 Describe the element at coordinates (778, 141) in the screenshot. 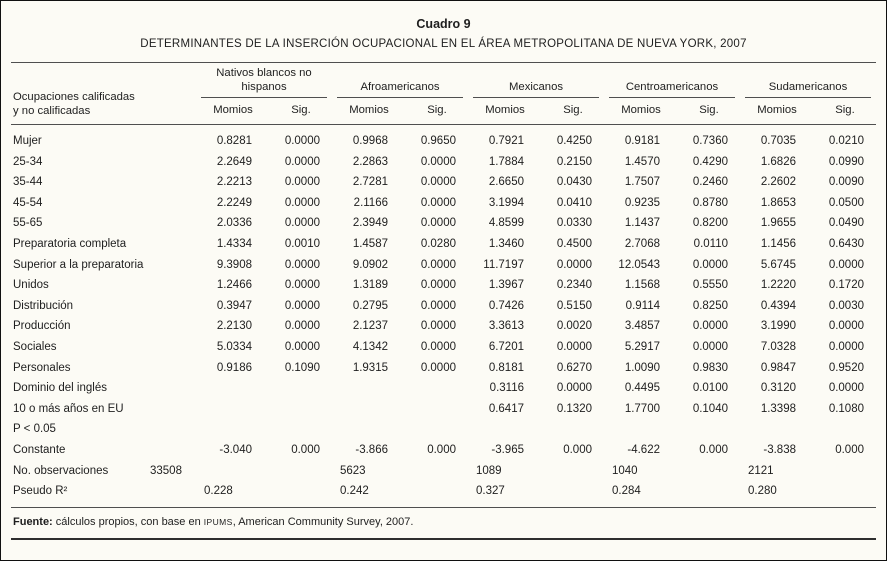

I see `momios-value: 0.7035` at that location.